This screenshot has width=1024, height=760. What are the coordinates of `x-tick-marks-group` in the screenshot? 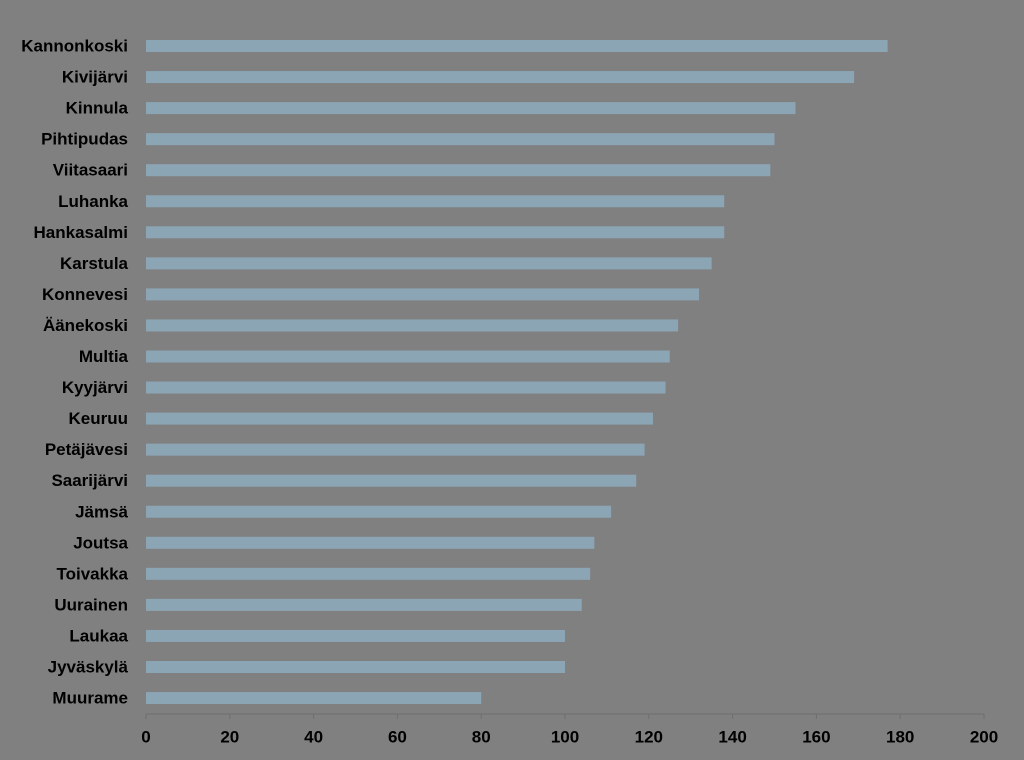 It's located at (565, 716).